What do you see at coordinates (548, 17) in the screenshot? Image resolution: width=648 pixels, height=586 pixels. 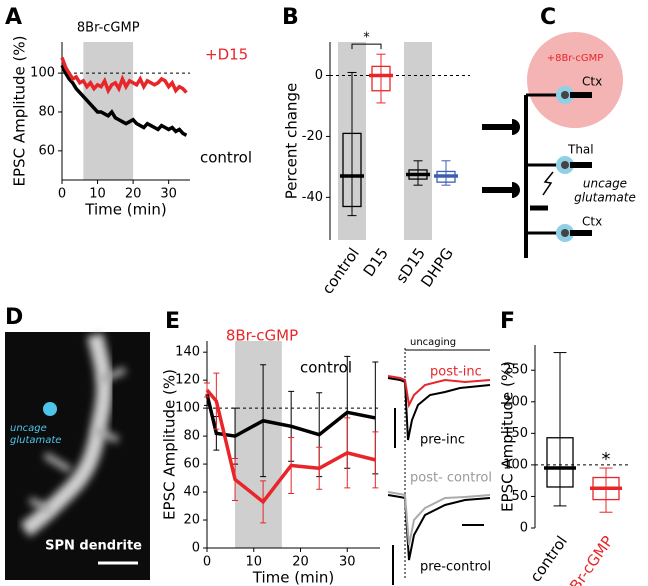 I see `panel-label: C` at bounding box center [548, 17].